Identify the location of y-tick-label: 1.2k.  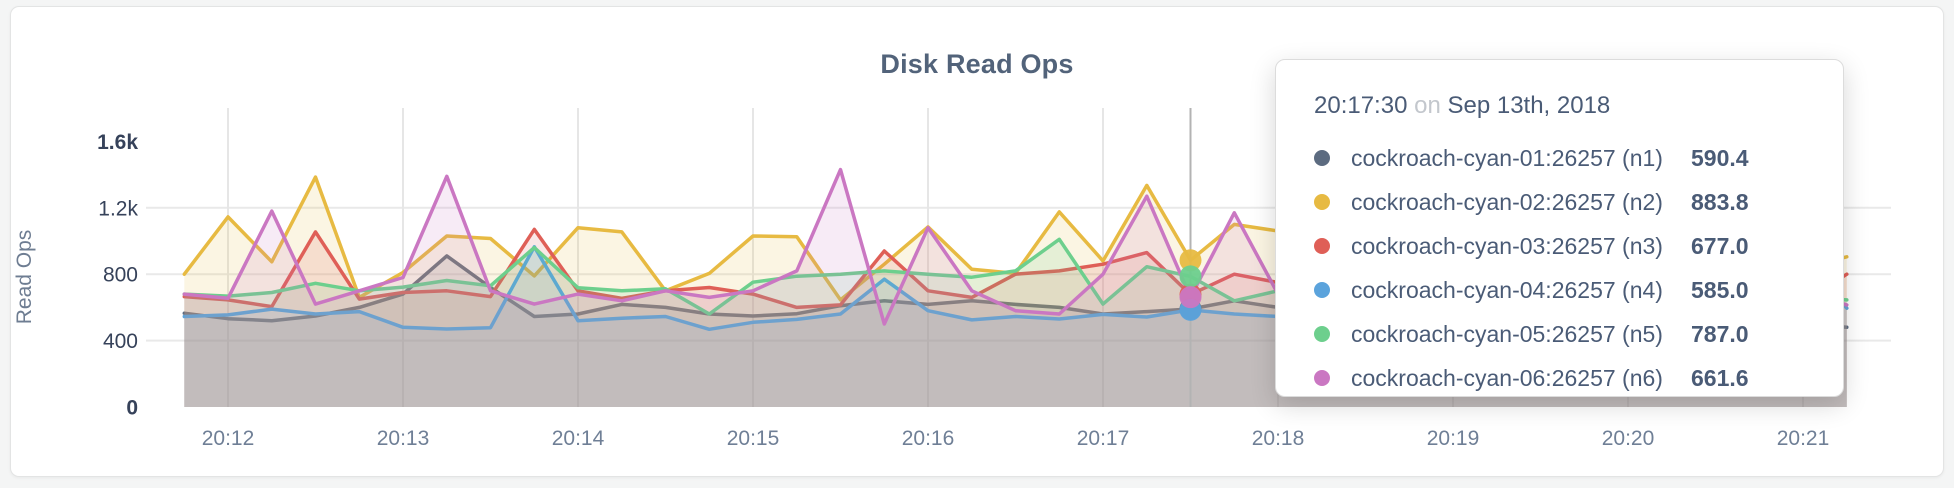
(118, 208).